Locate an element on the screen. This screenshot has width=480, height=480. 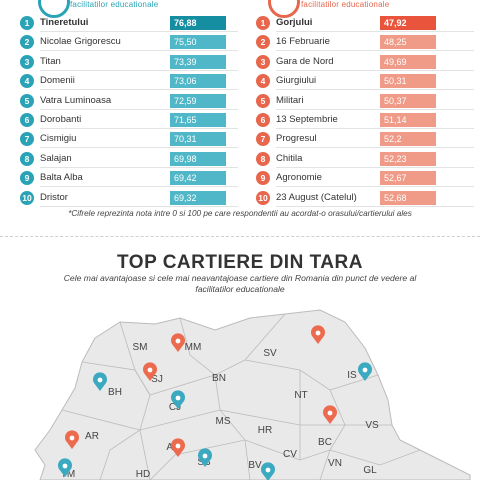
county-label: BC is located at coordinates (325, 442).